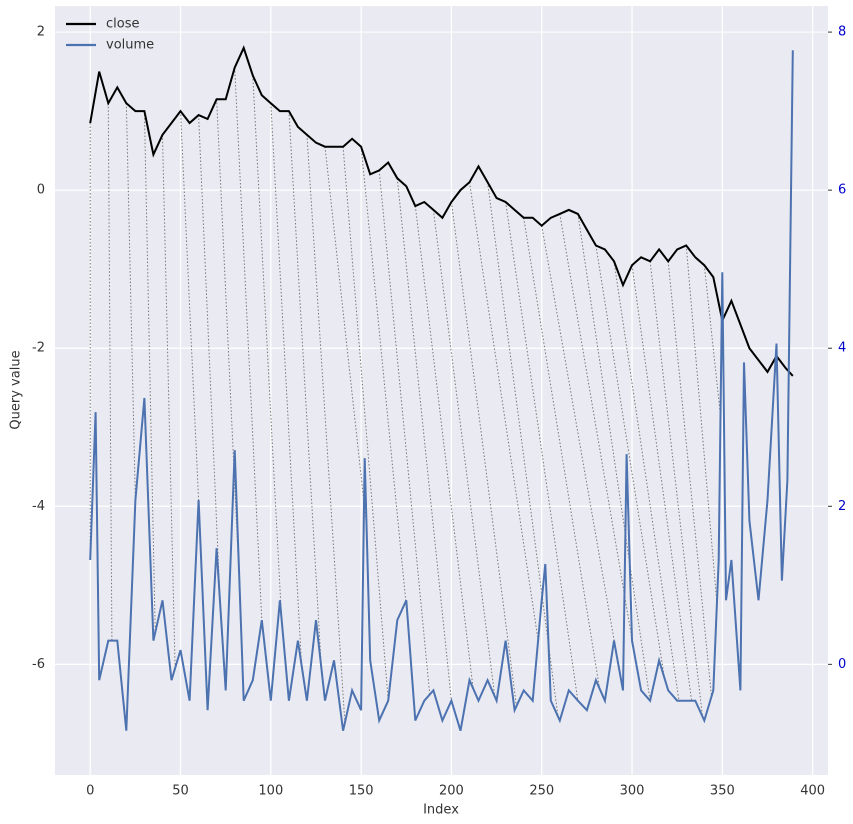 This screenshot has width=853, height=824. I want to click on y2-tick-label: 8, so click(842, 32).